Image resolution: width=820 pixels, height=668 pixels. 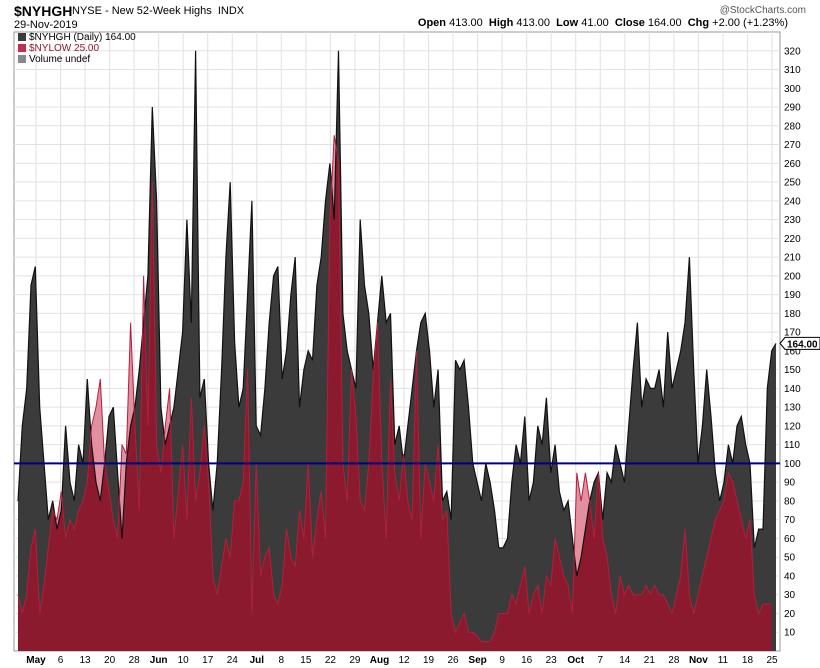 I want to click on chart-date: 29-Nov-2019, so click(x=46, y=25).